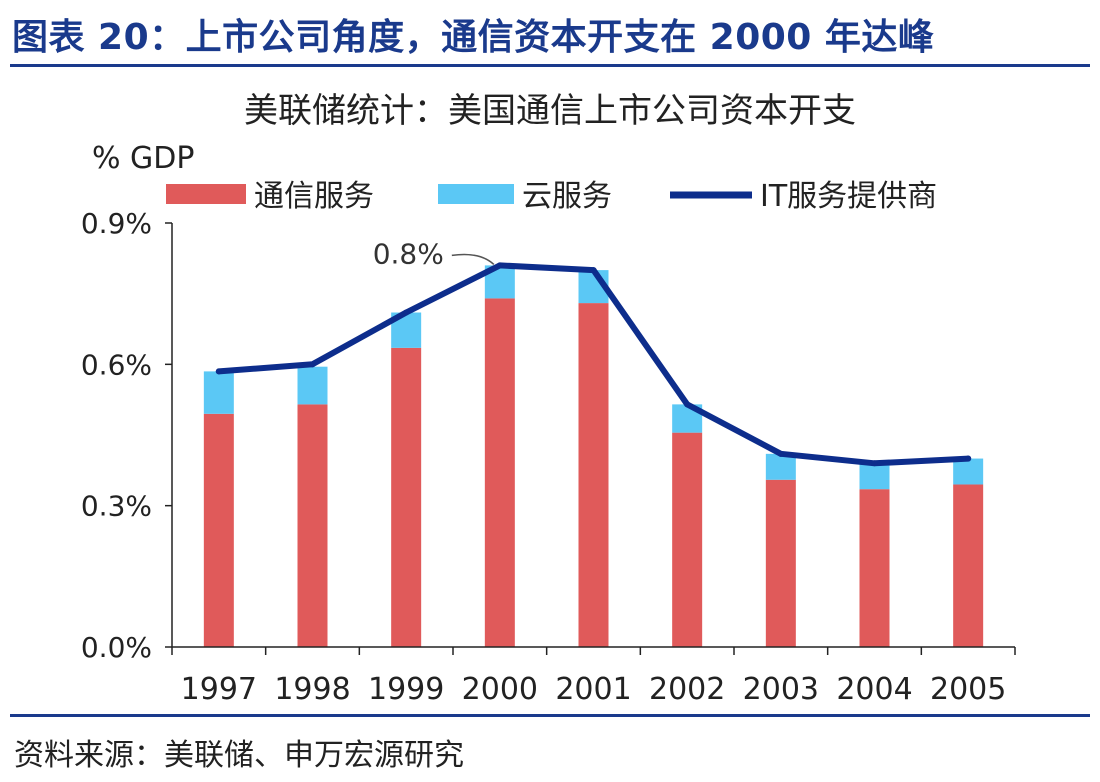 This screenshot has width=1100, height=782. I want to click on annotation-leader, so click(473, 259).